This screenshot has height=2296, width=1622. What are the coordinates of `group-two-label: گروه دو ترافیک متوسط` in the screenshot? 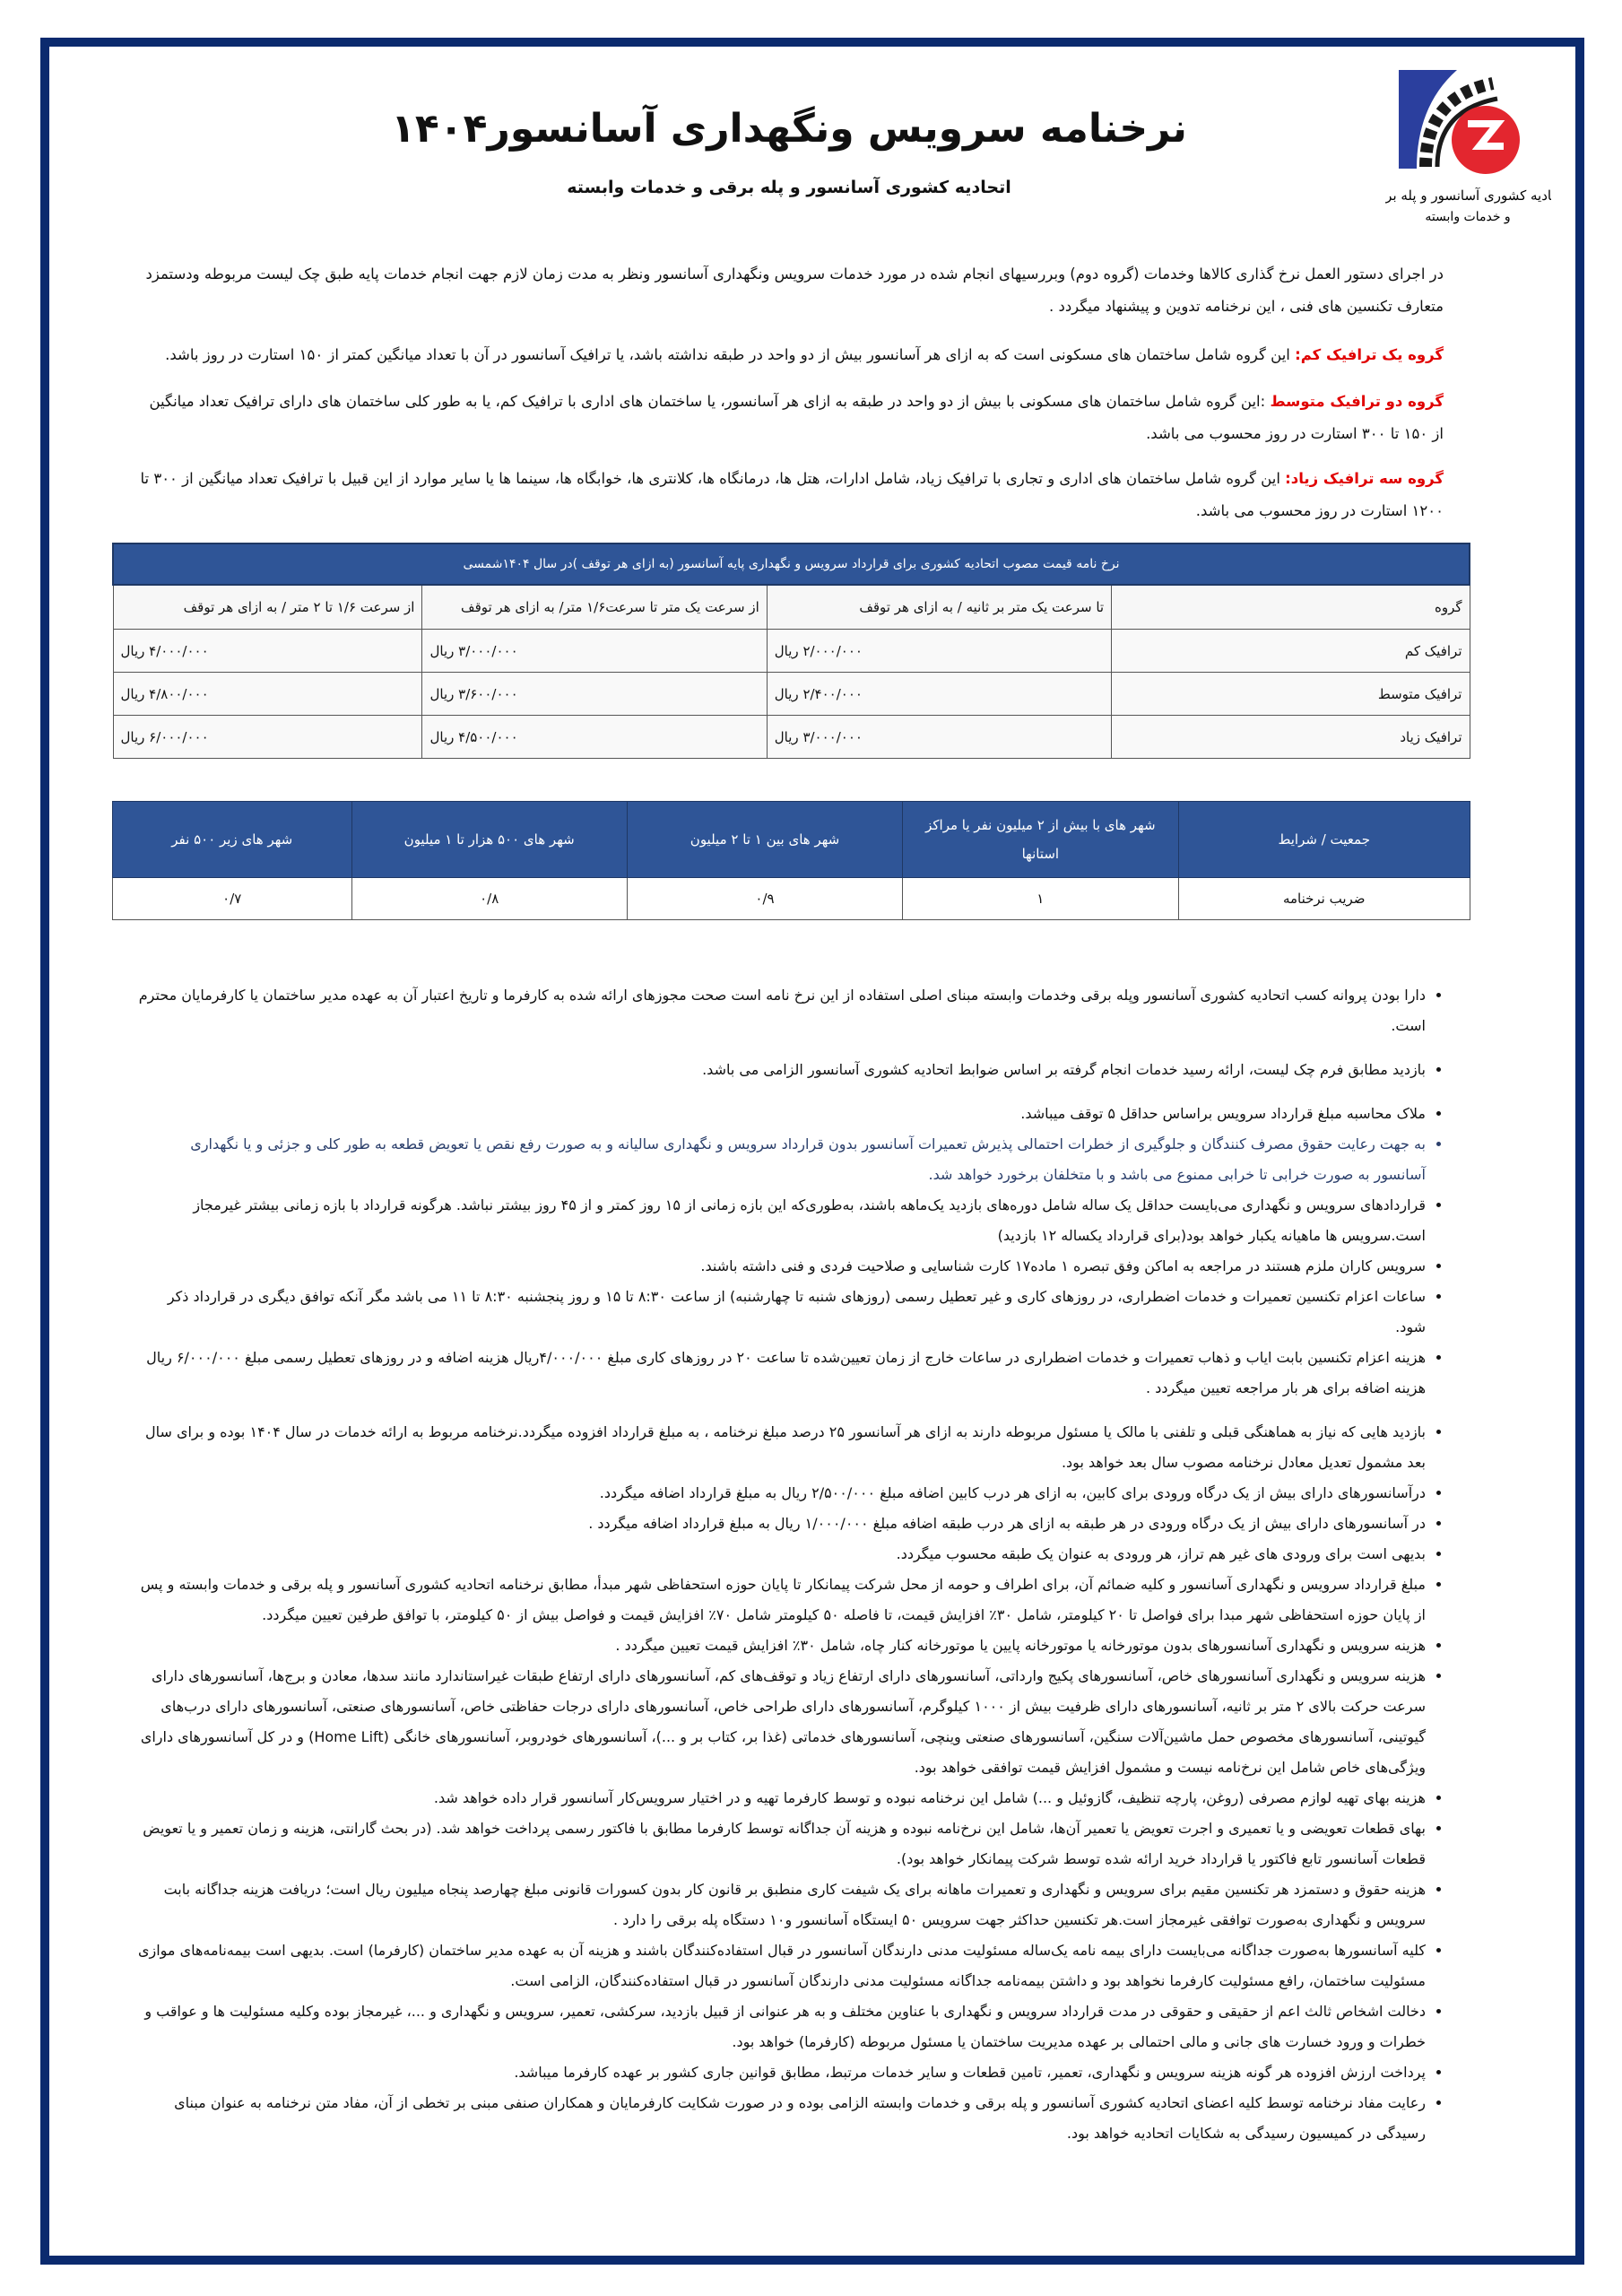 It's located at (1357, 401).